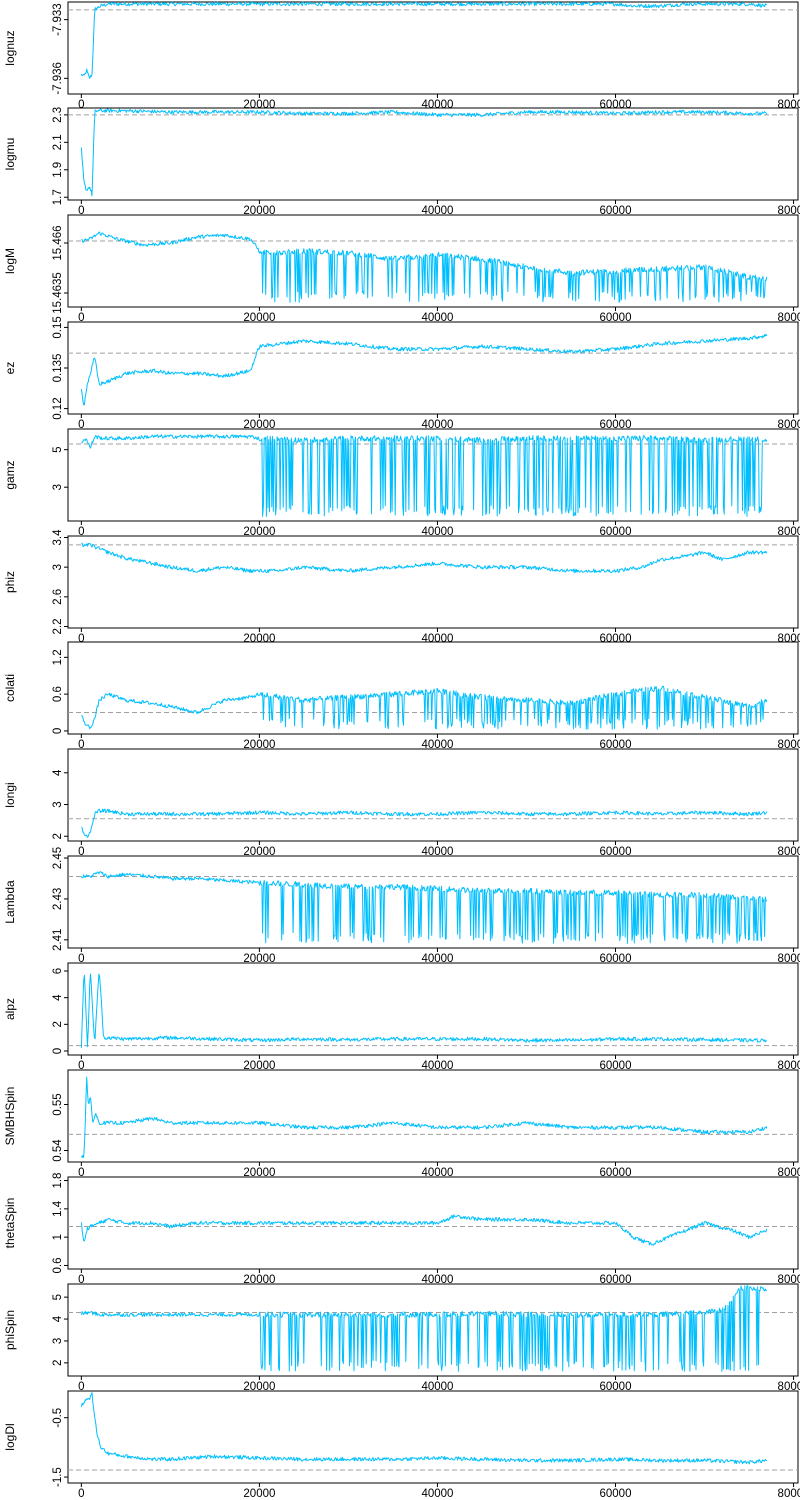  What do you see at coordinates (424, 152) in the screenshot?
I see `trace-series-logmu` at bounding box center [424, 152].